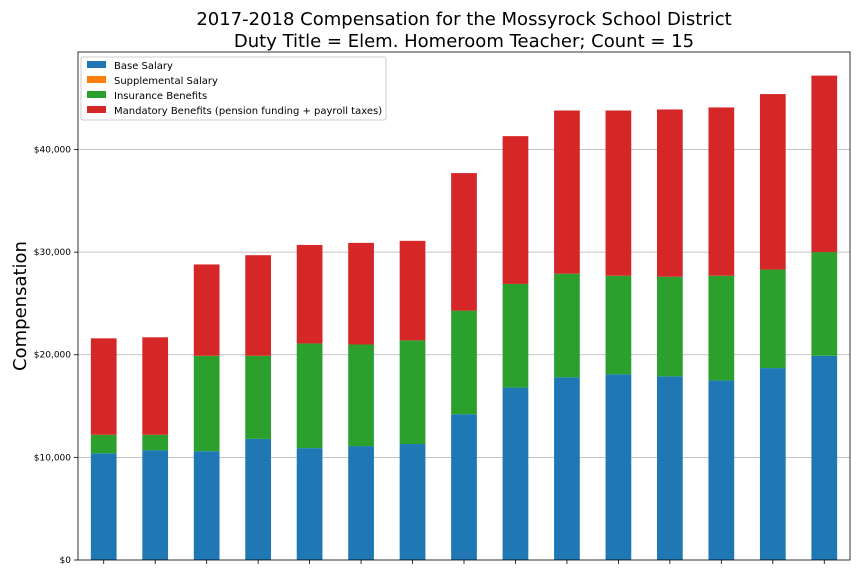  What do you see at coordinates (96, 109) in the screenshot?
I see `legend-swatch-mandatory-benefits` at bounding box center [96, 109].